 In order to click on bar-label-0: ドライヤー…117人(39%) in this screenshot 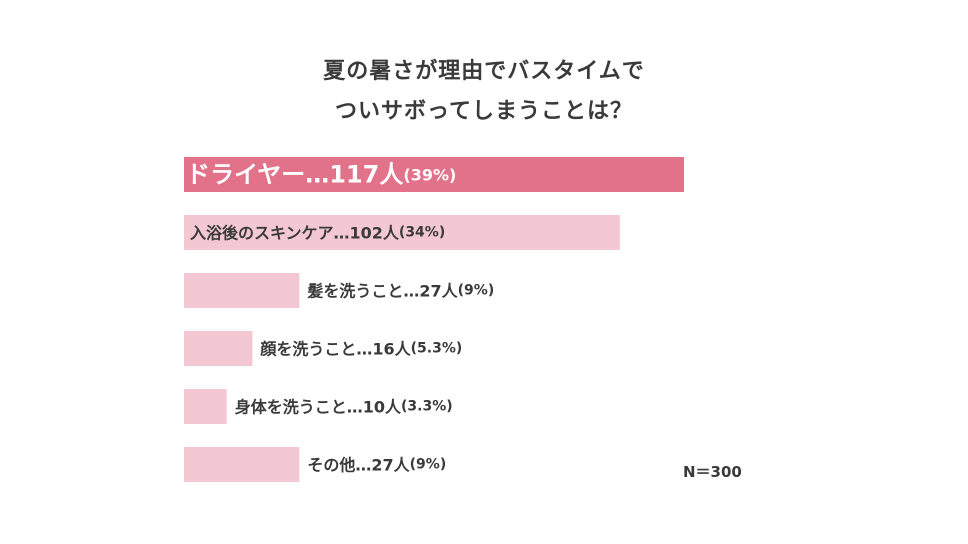, I will do `click(321, 175)`.